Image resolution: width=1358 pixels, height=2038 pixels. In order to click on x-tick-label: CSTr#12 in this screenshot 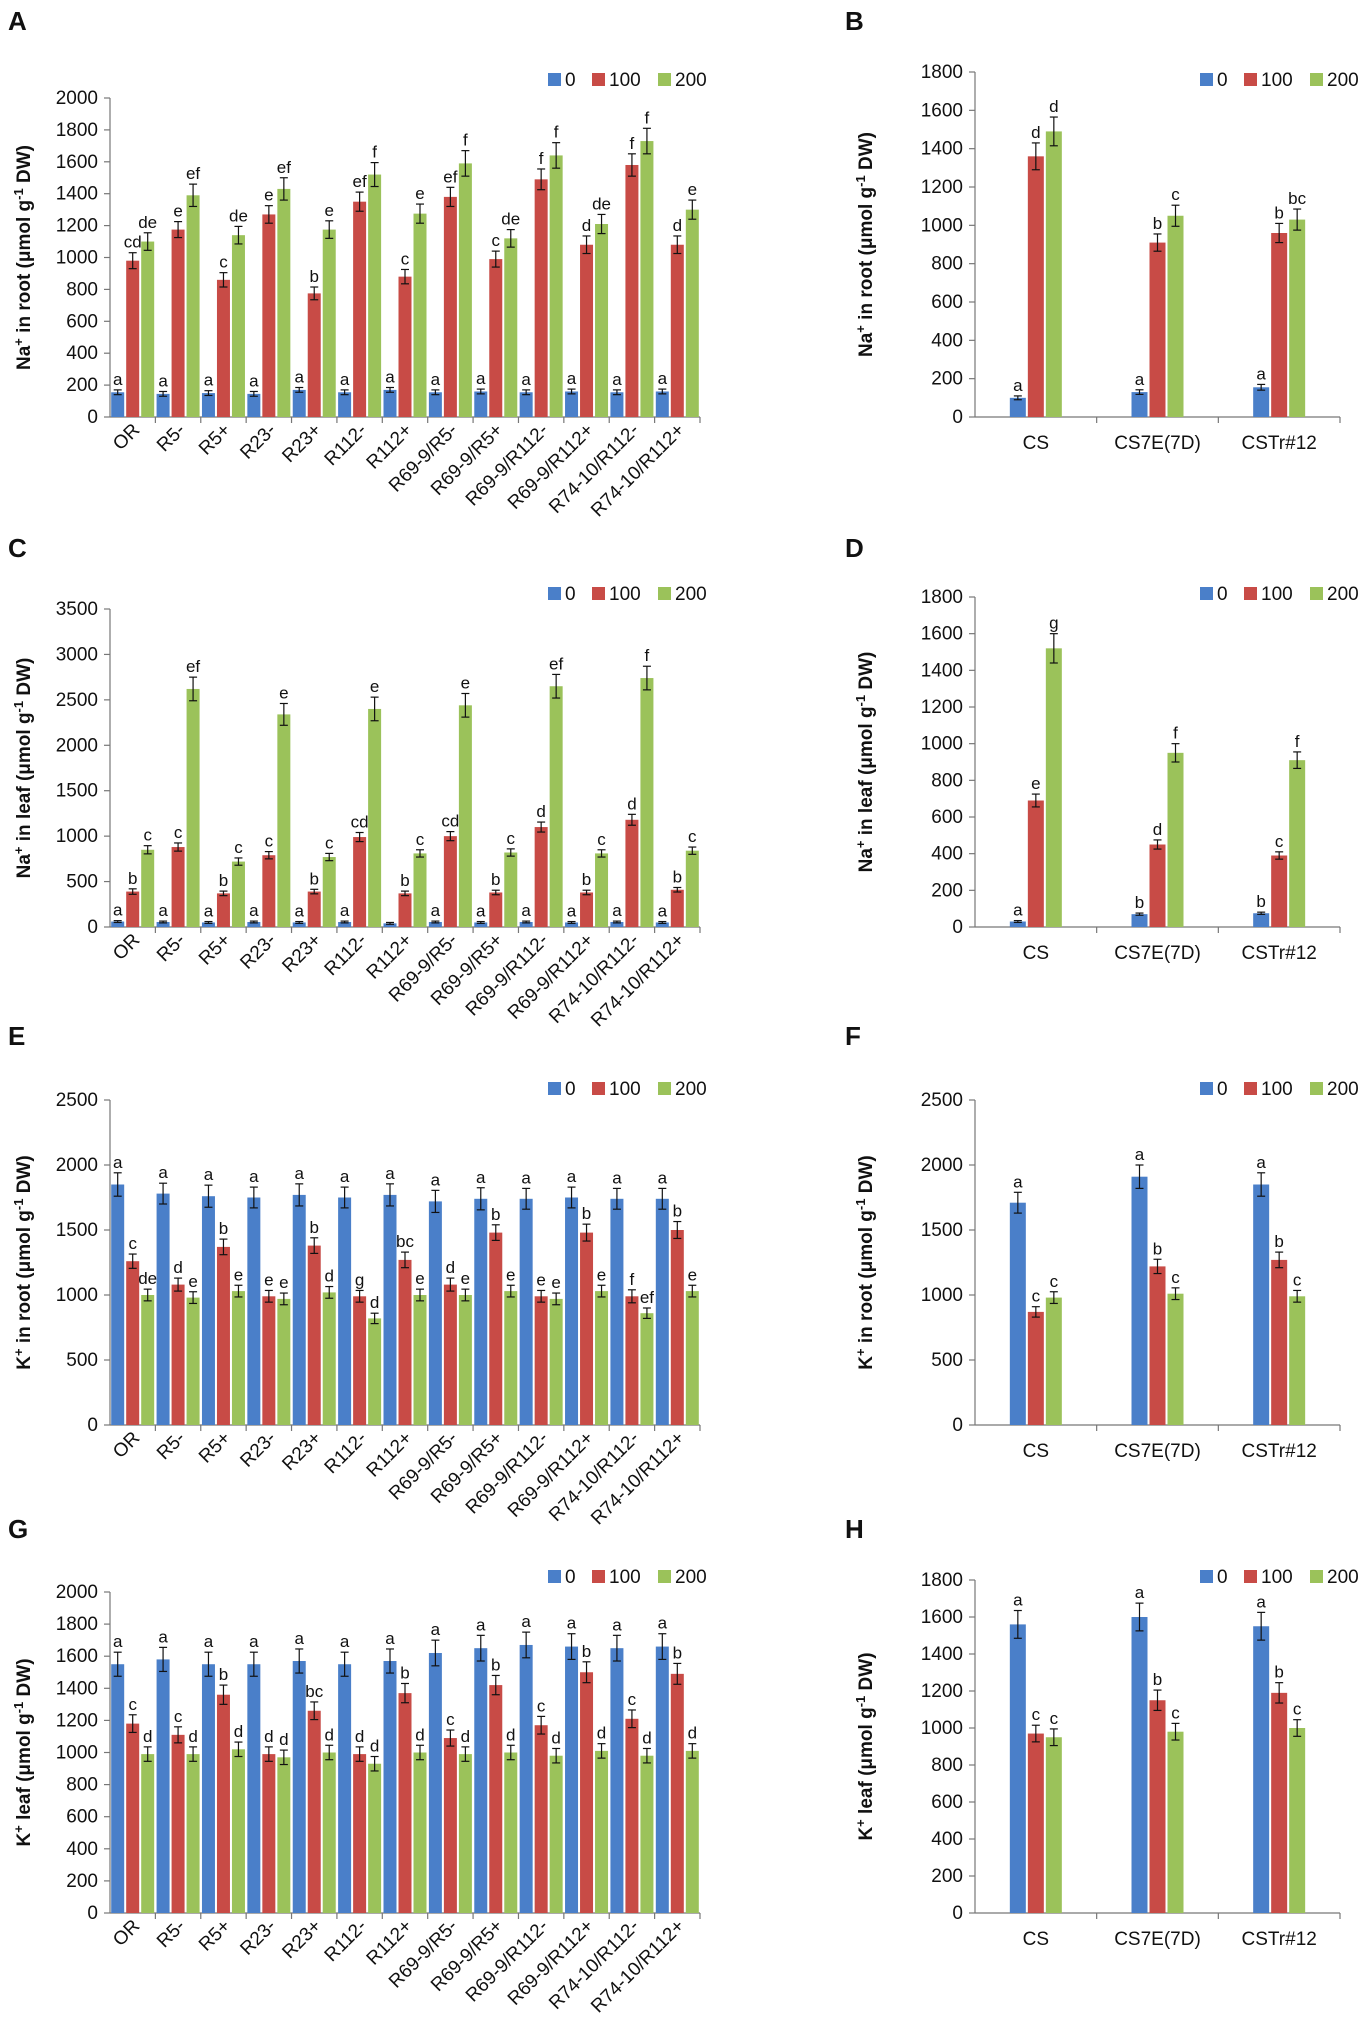, I will do `click(1279, 1939)`.